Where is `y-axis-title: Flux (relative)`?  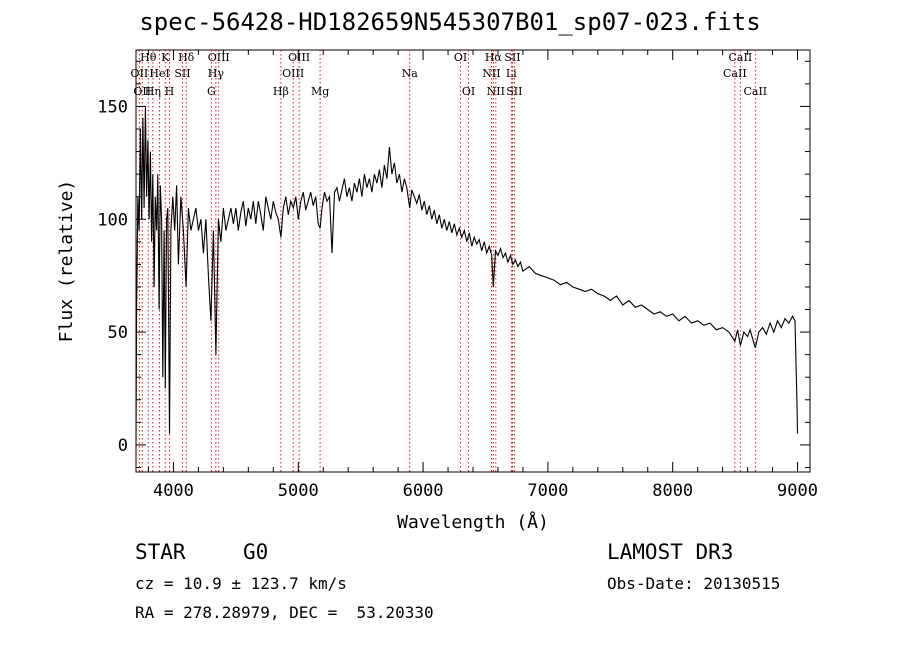 y-axis-title: Flux (relative) is located at coordinates (66, 261).